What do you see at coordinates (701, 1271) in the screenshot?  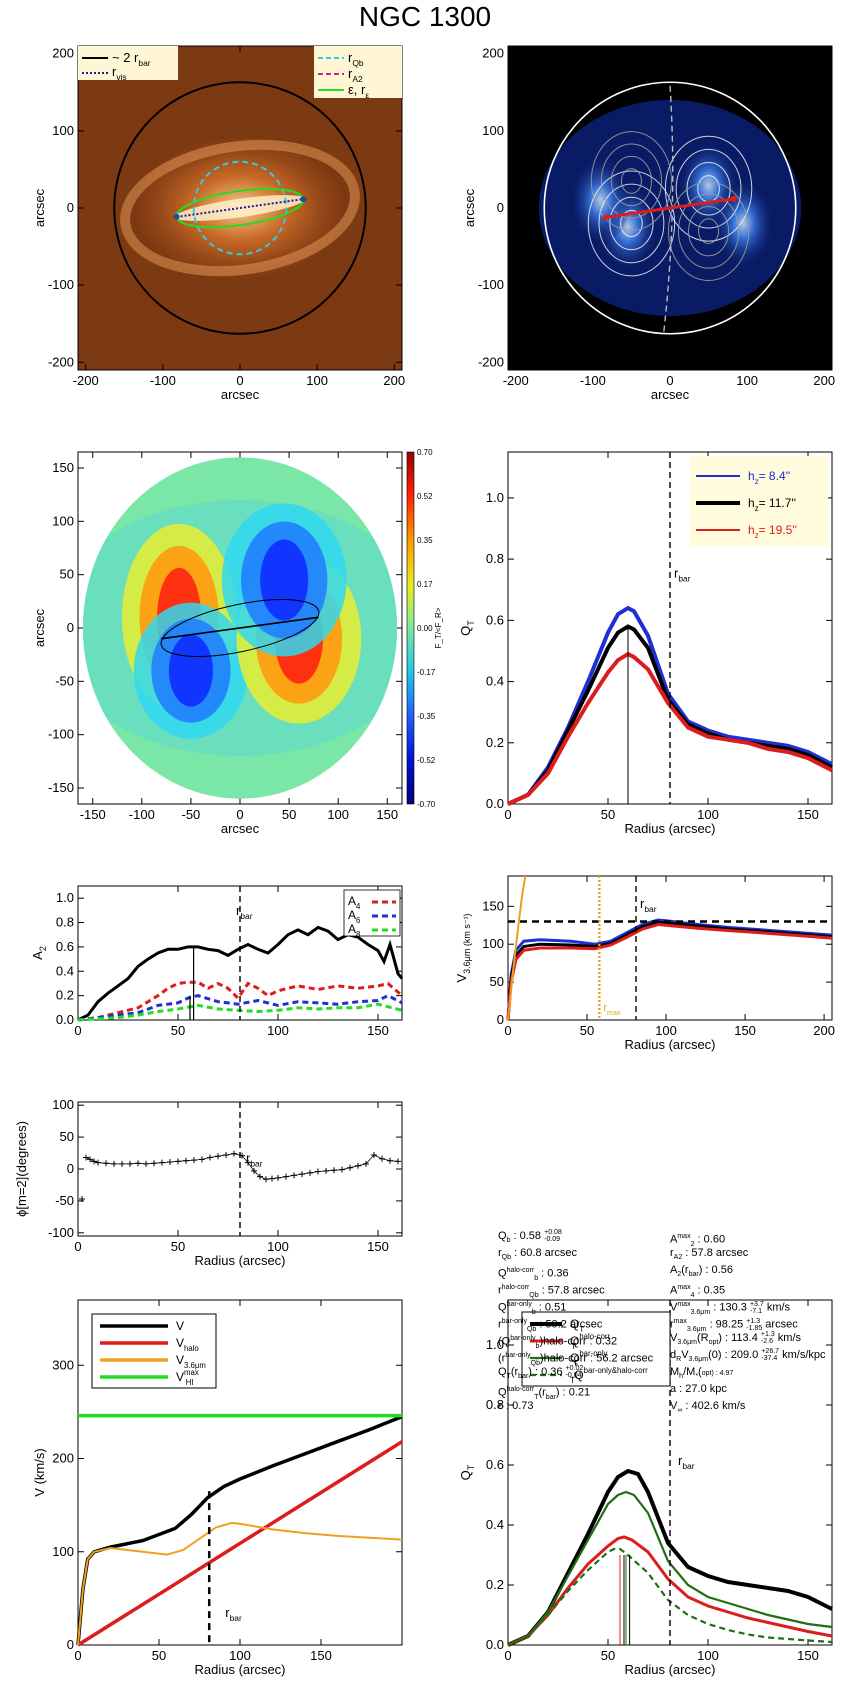 I see `stats-right-row: A2(rbar) : 0.56` at bounding box center [701, 1271].